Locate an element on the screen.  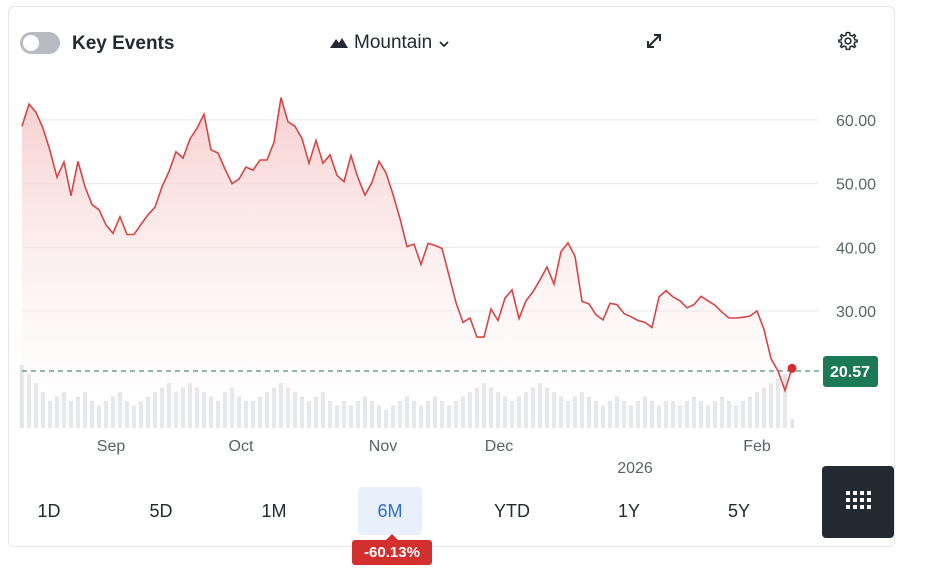
range-6m: 6M is located at coordinates (390, 511).